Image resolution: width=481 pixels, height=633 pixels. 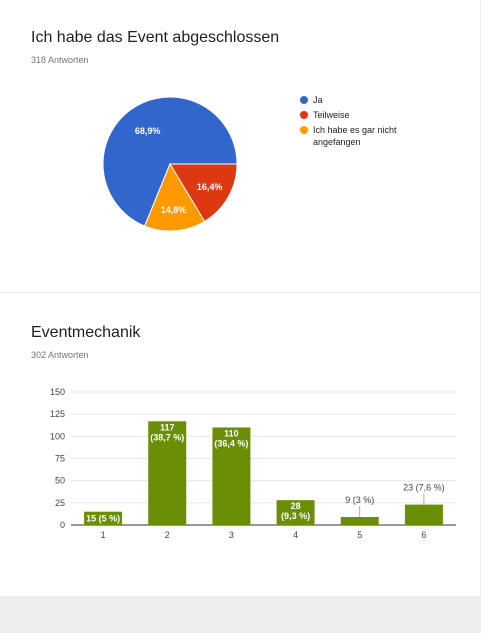 I want to click on bar-value-label: 28, so click(x=296, y=506).